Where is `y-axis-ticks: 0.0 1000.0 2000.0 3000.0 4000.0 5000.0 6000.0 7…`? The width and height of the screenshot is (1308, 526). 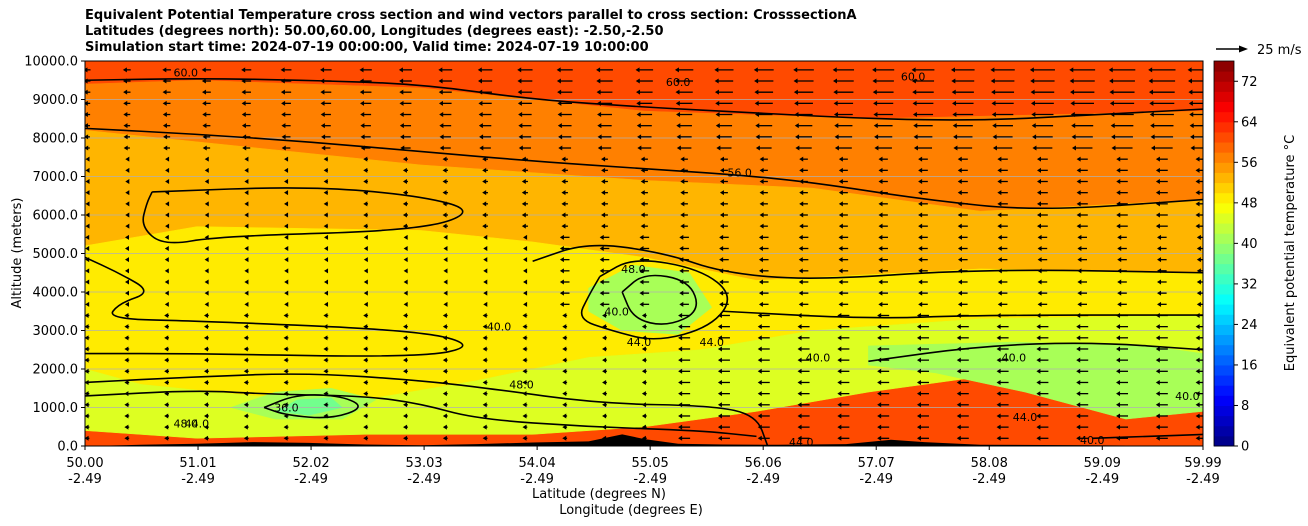 y-axis-ticks: 0.0 1000.0 2000.0 3000.0 4000.0 5000.0 6000.0 7… is located at coordinates (54, 255).